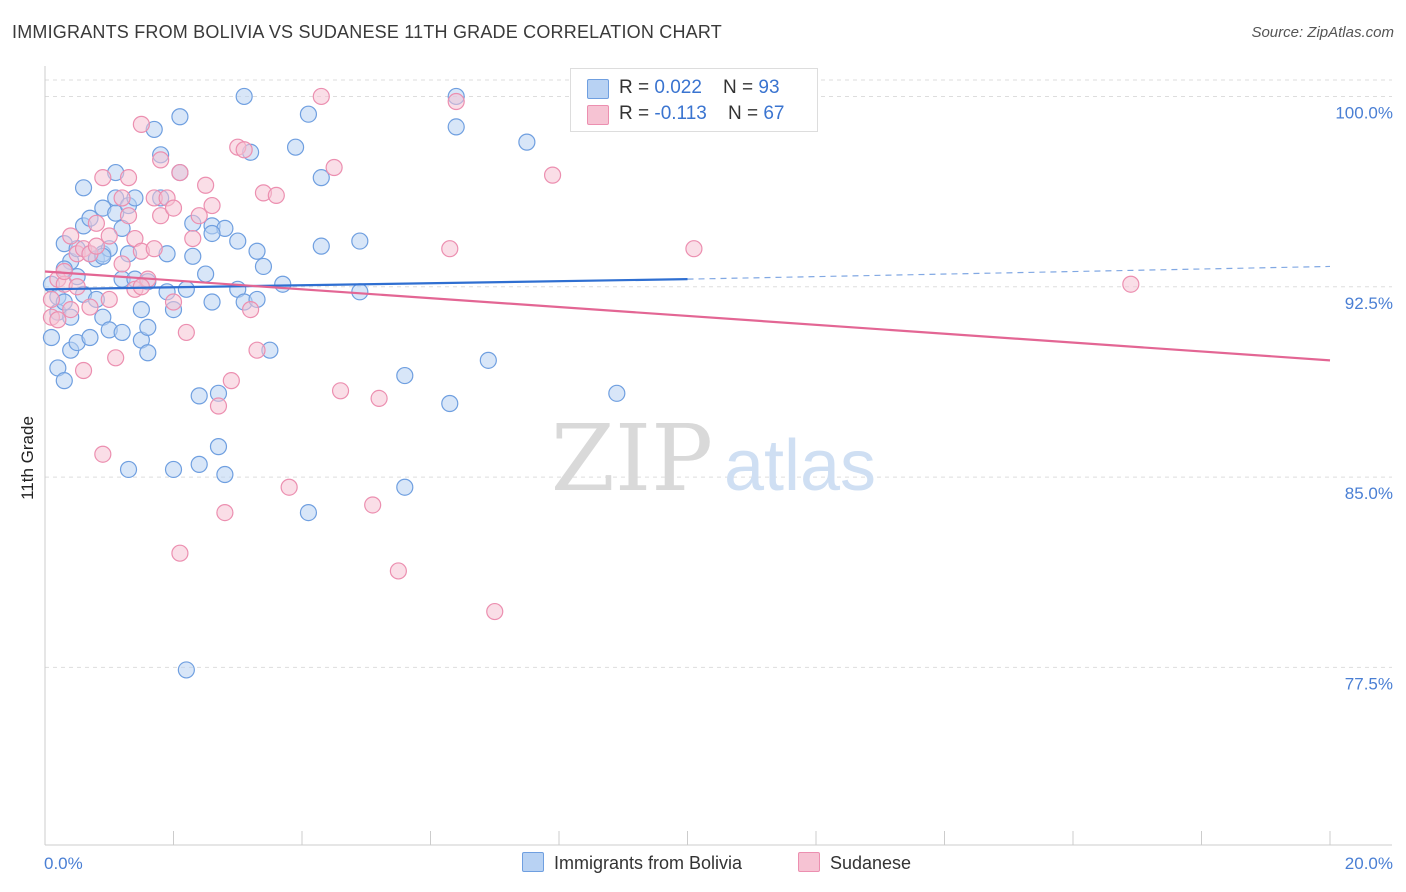 Image resolution: width=1406 pixels, height=892 pixels. What do you see at coordinates (1009, 272) in the screenshot?
I see `bolivia-trend-extension` at bounding box center [1009, 272].